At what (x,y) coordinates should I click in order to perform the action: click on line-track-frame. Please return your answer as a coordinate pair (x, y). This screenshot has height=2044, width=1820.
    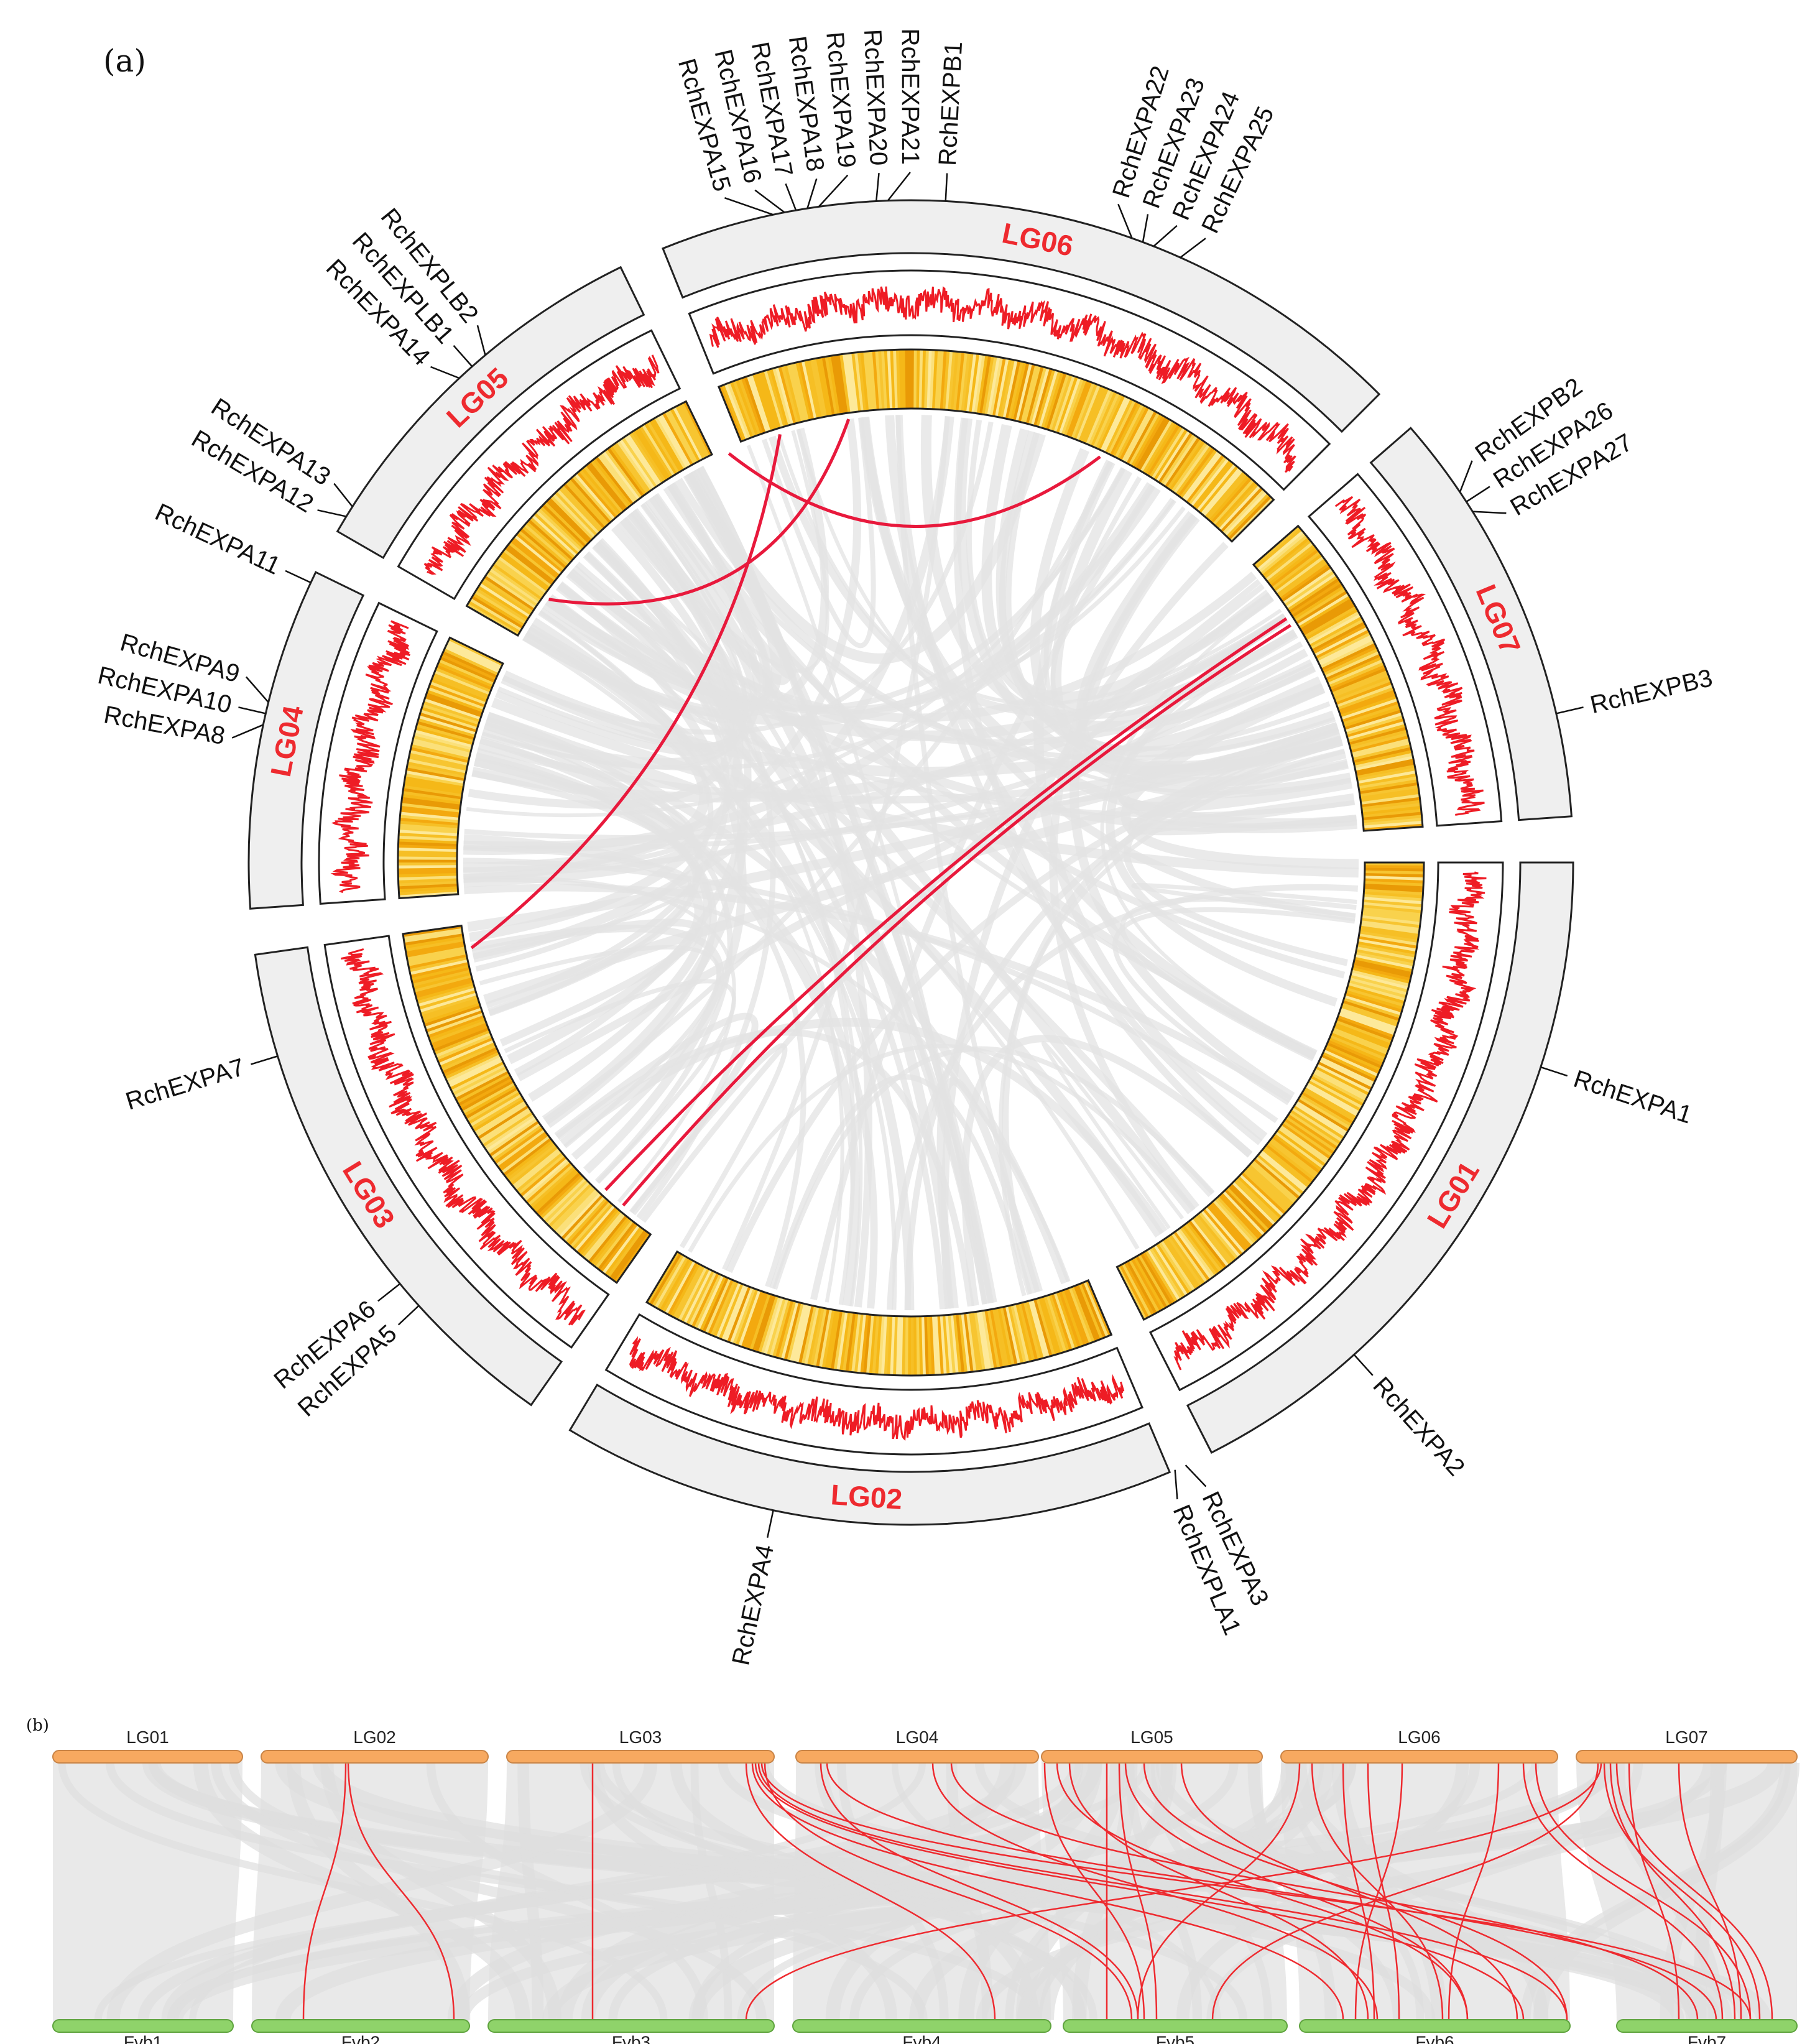
    Looking at the image, I should click on (467, 1142).